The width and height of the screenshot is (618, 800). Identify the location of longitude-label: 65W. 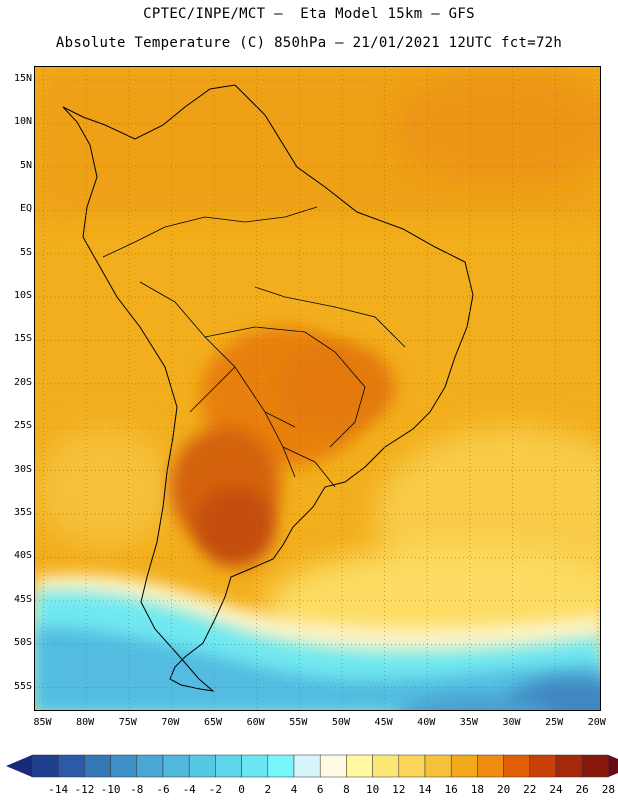
(213, 722).